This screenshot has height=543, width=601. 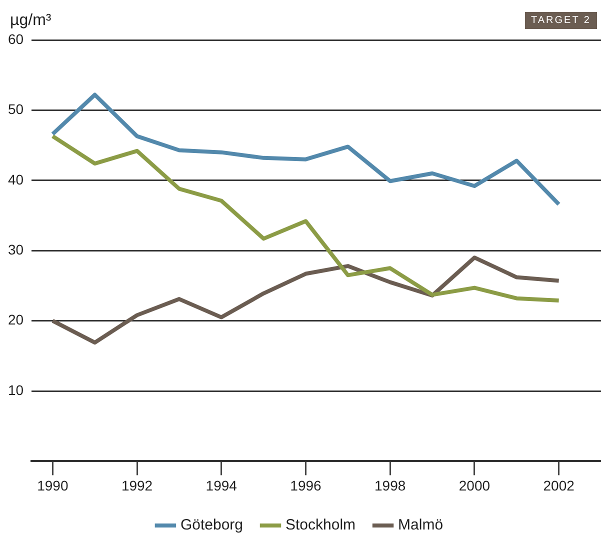 What do you see at coordinates (31, 21) in the screenshot?
I see `y-axis-title: µg/m³` at bounding box center [31, 21].